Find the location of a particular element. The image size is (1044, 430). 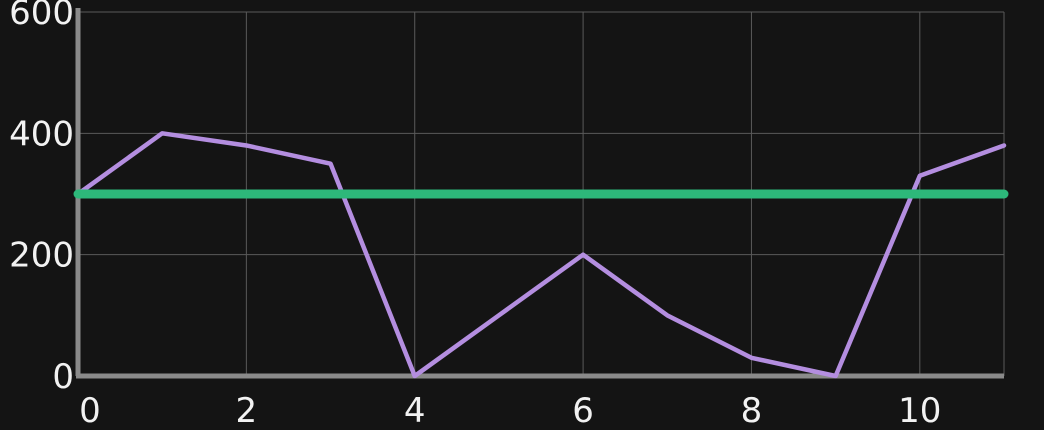

x-tick-label-10: 10 is located at coordinates (919, 410).